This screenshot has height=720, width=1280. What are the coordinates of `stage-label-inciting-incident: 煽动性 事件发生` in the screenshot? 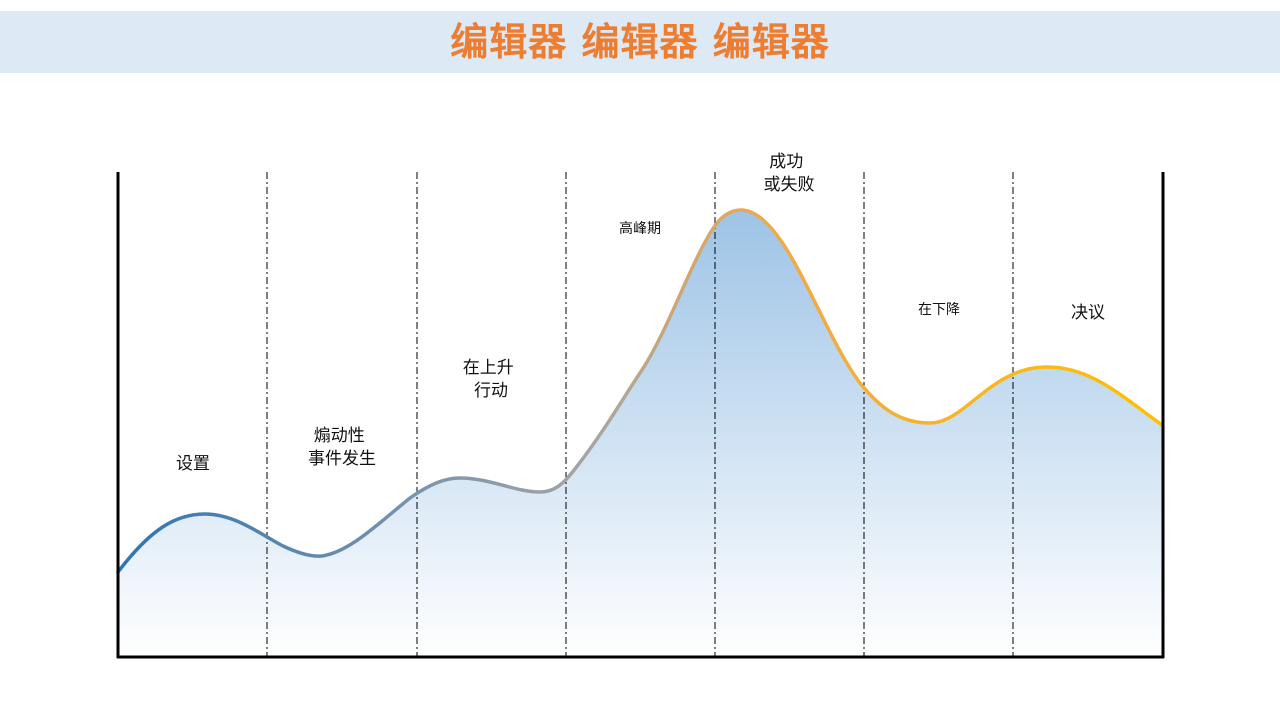 It's located at (342, 447).